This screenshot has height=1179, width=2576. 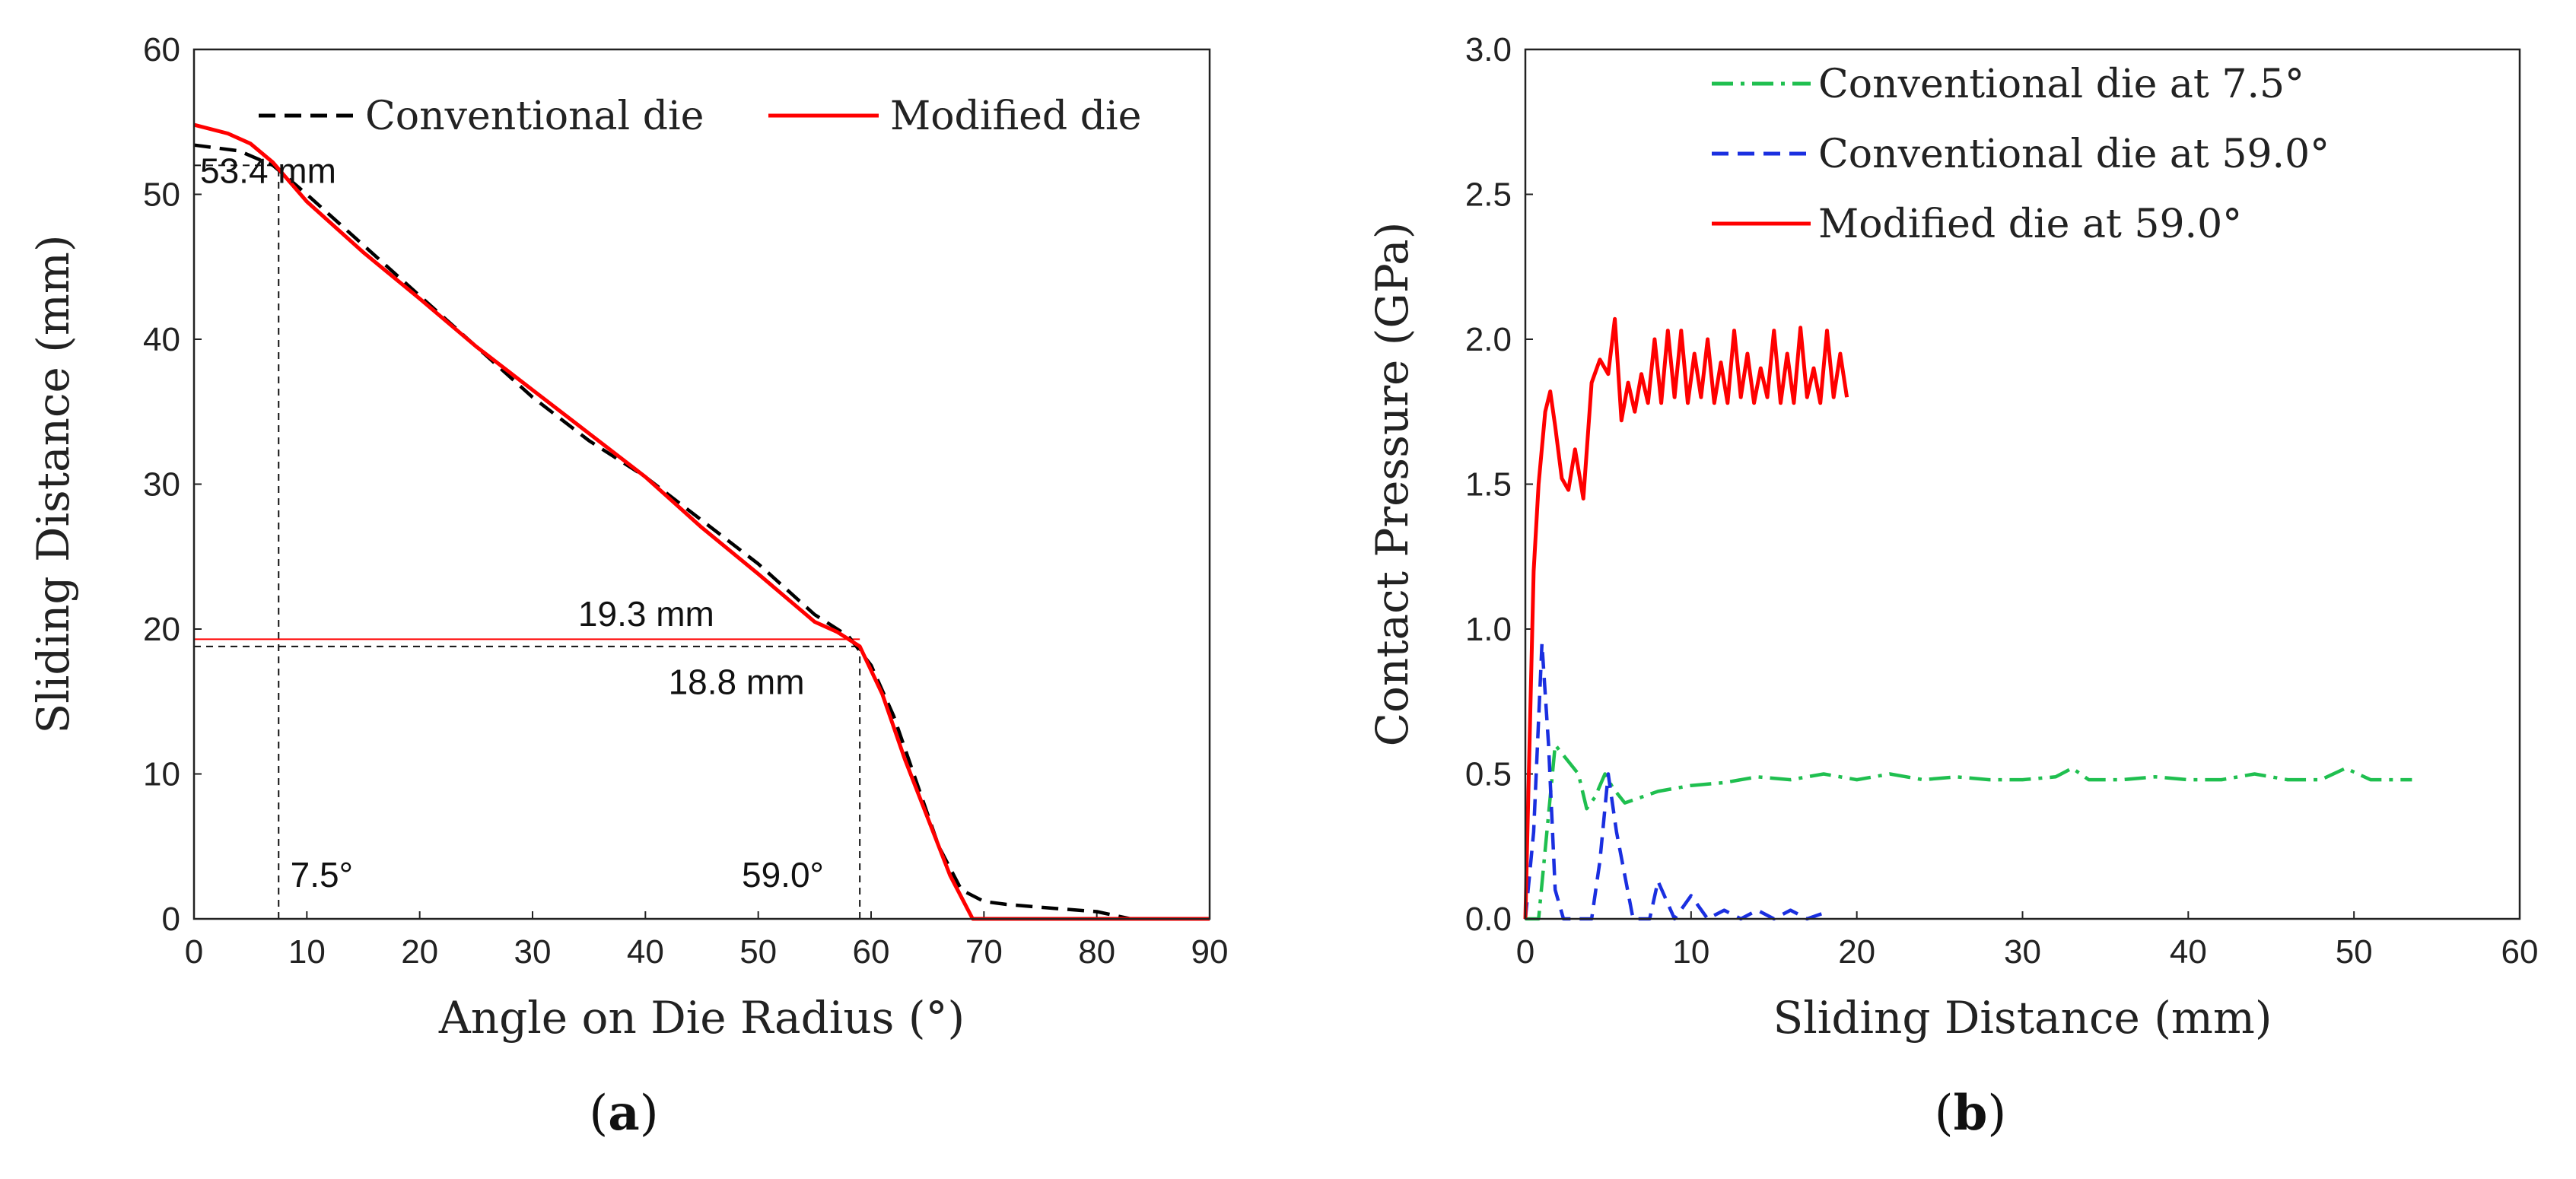 I want to click on y-tick-label: 10, so click(x=161, y=774).